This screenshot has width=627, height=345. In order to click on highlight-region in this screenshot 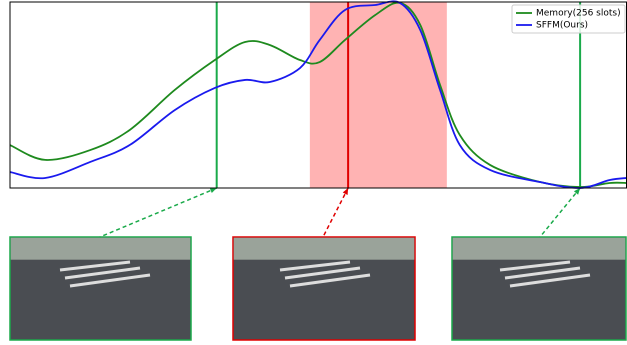, I will do `click(378, 95)`.